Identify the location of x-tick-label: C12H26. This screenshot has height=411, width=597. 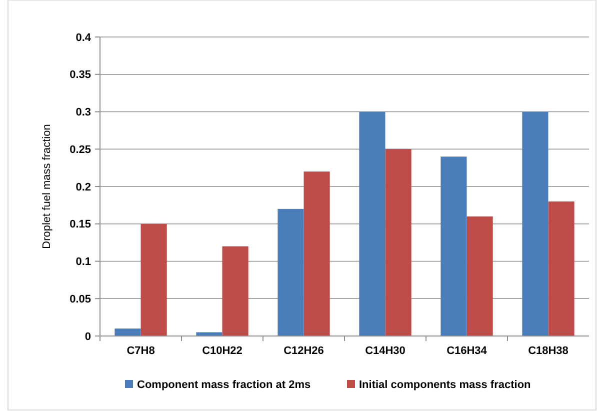
(304, 351).